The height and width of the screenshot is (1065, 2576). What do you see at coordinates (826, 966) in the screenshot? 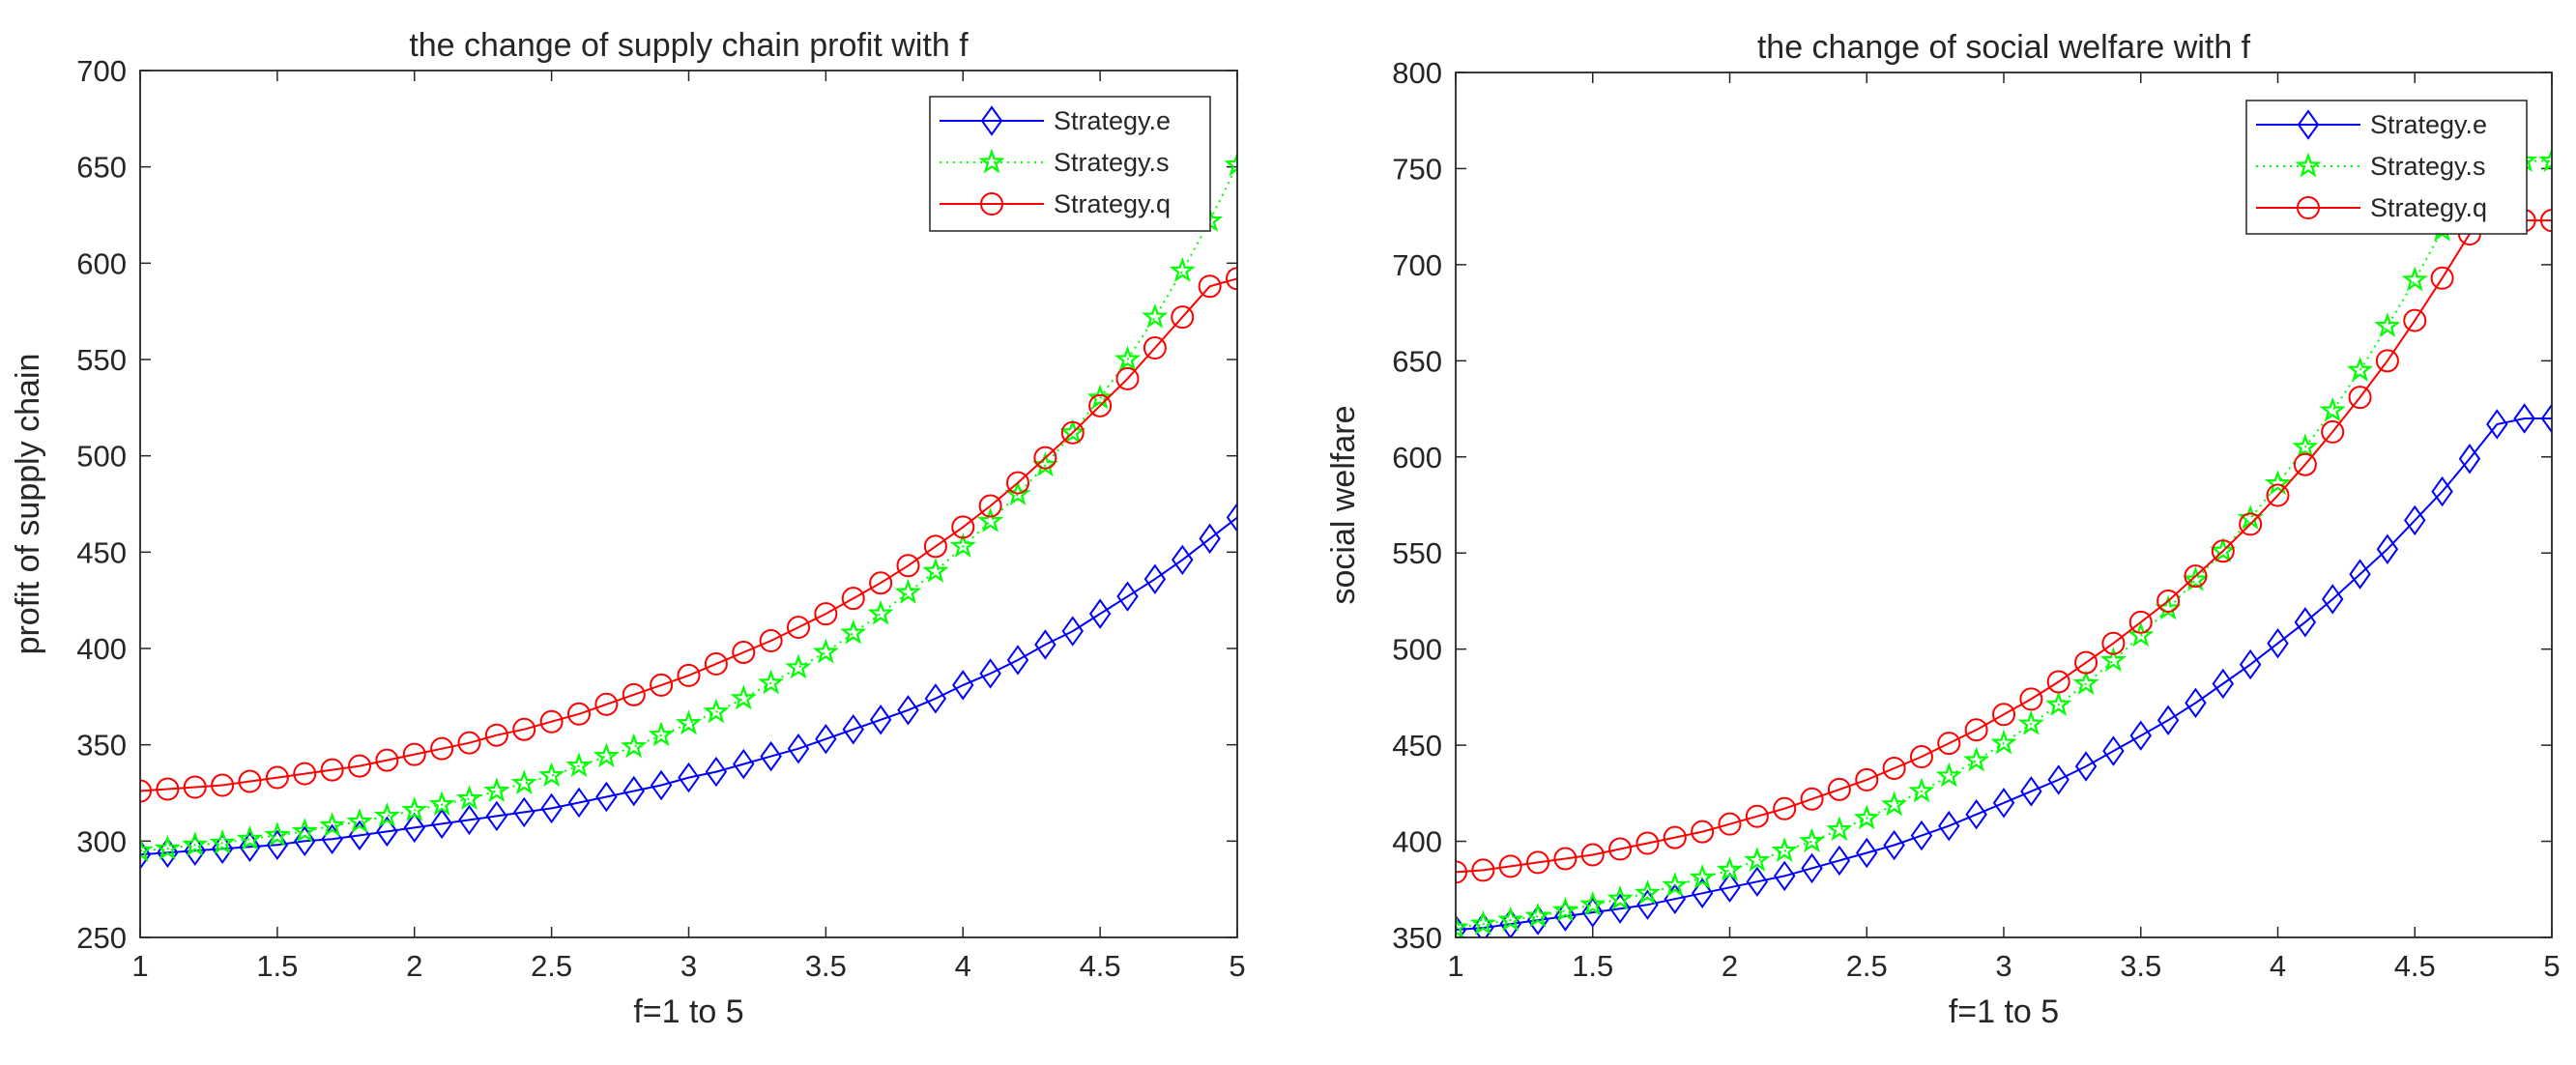
I see `x-tick-label: 3.5` at bounding box center [826, 966].